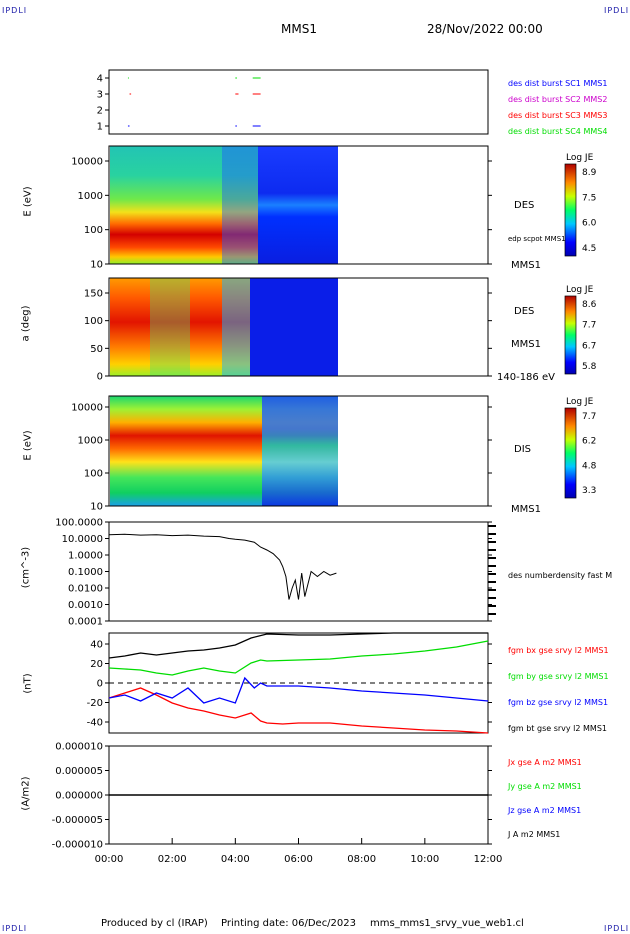 This screenshot has height=934, width=630. I want to click on corner-mark-top-right: IPDLI, so click(617, 10).